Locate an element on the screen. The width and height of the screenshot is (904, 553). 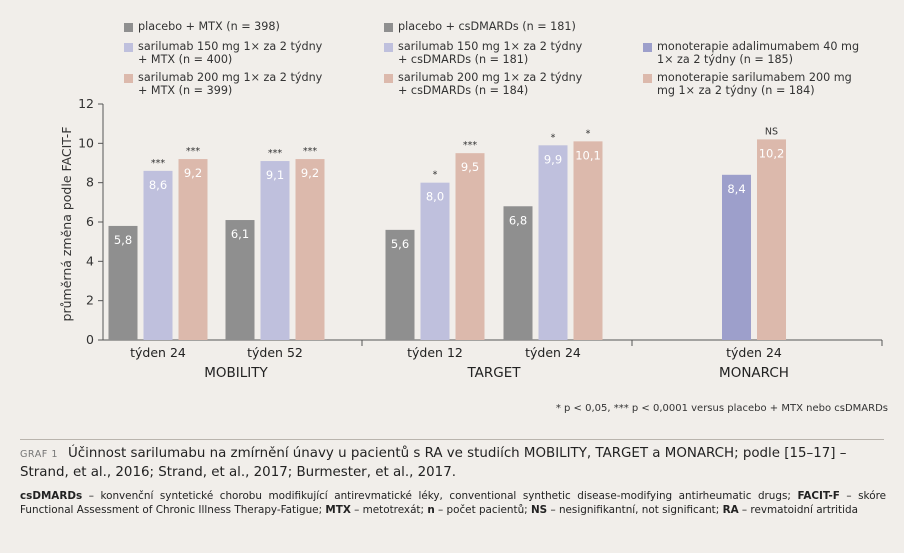
x-tick-label: týden 12 is located at coordinates (435, 352).